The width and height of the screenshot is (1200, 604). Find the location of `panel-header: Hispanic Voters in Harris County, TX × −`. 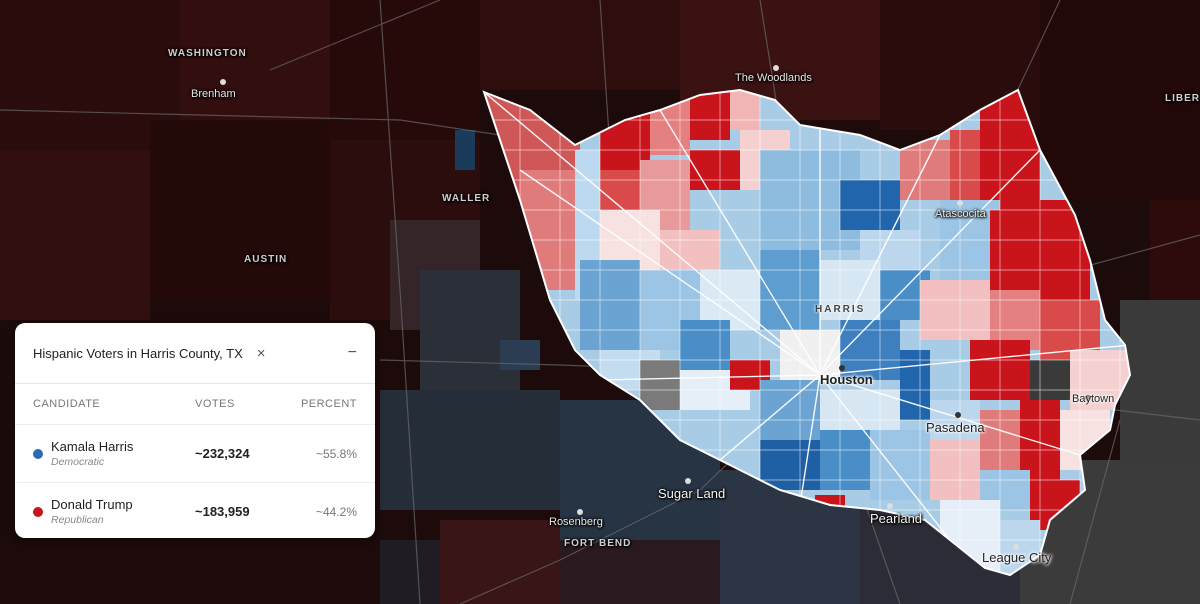

panel-header: Hispanic Voters in Harris County, TX × − is located at coordinates (195, 353).